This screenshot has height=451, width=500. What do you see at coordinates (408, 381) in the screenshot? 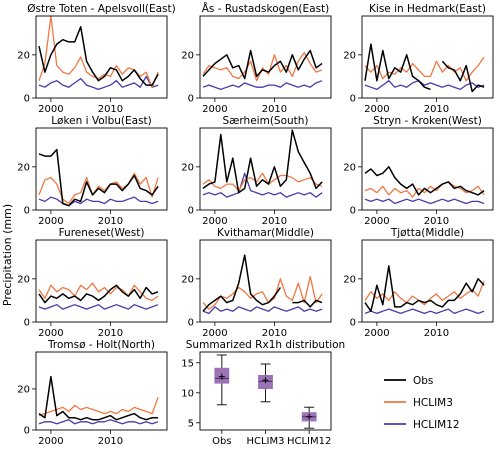
I see `legend-item-obs: Obs` at bounding box center [408, 381].